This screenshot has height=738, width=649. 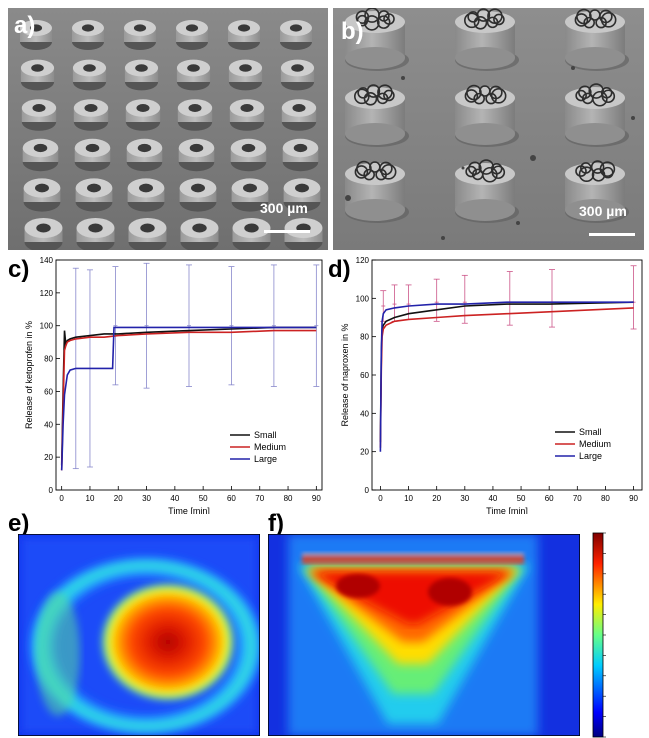 I want to click on panel-label-f: f), so click(x=276, y=523).